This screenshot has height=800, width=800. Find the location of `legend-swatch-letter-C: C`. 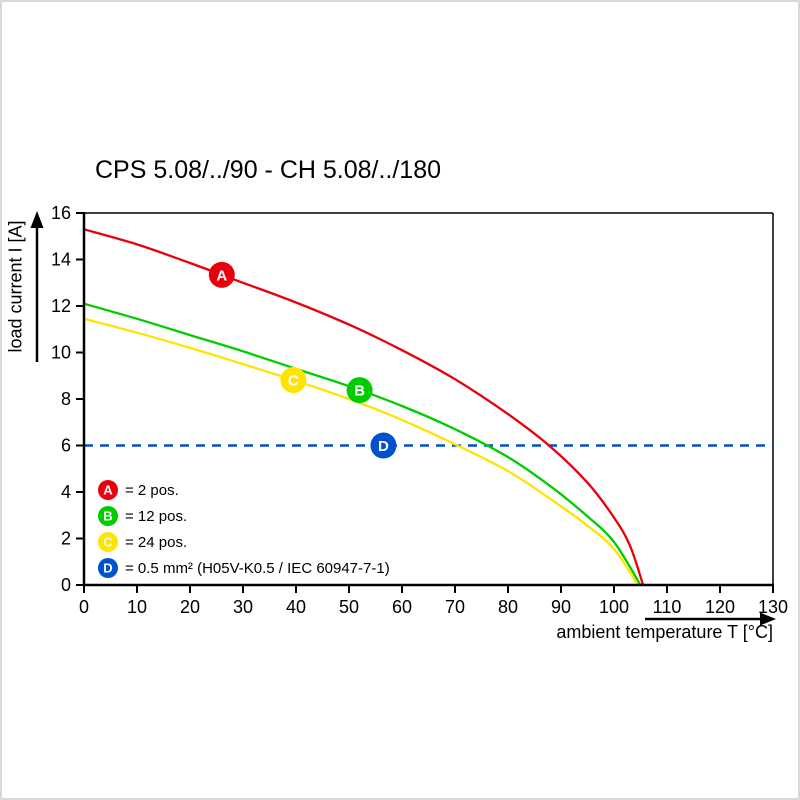

legend-swatch-letter-C: C is located at coordinates (108, 542).